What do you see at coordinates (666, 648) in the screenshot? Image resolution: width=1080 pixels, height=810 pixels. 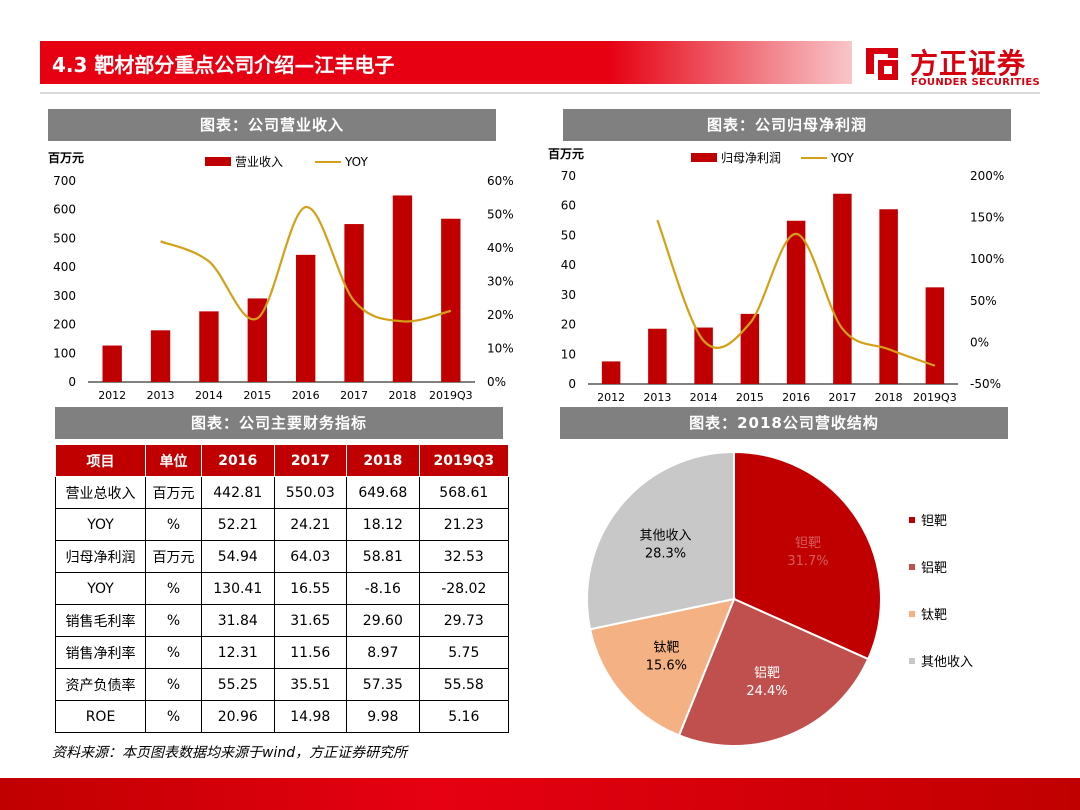 I see `pie-slice-name: 钛靶` at bounding box center [666, 648].